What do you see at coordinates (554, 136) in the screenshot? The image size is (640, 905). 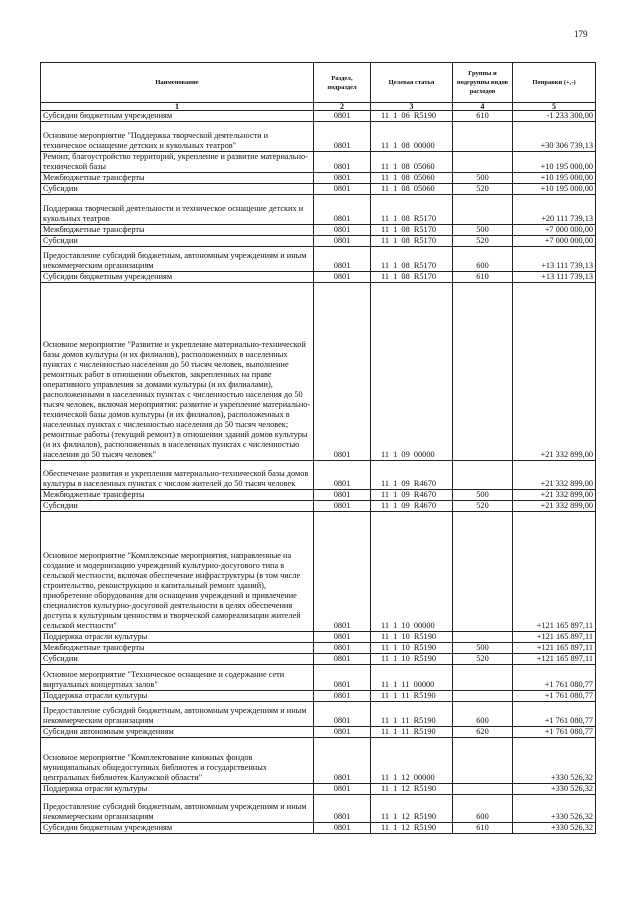 I see `row-amount: +30 306 739,13` at bounding box center [554, 136].